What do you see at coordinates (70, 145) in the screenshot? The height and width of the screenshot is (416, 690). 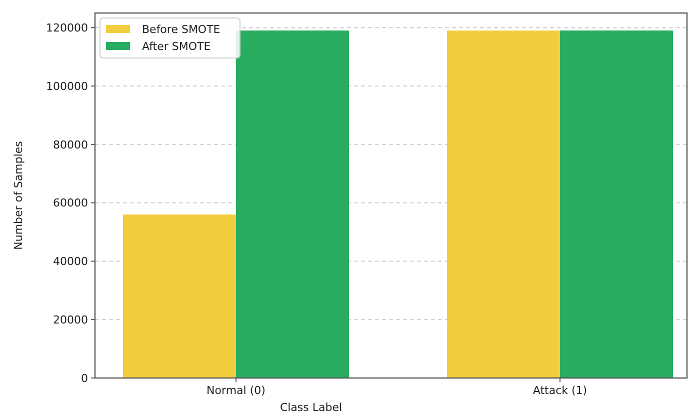 I see `y-tick-label: 80000` at bounding box center [70, 145].